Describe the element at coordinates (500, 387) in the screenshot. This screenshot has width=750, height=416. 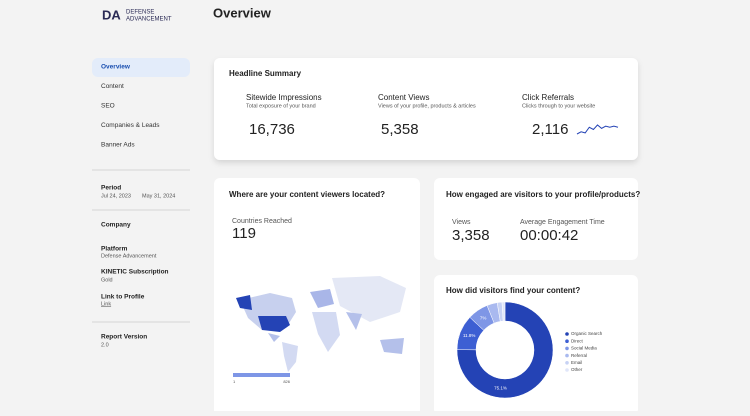
I see `data-label: 75.1%` at that location.